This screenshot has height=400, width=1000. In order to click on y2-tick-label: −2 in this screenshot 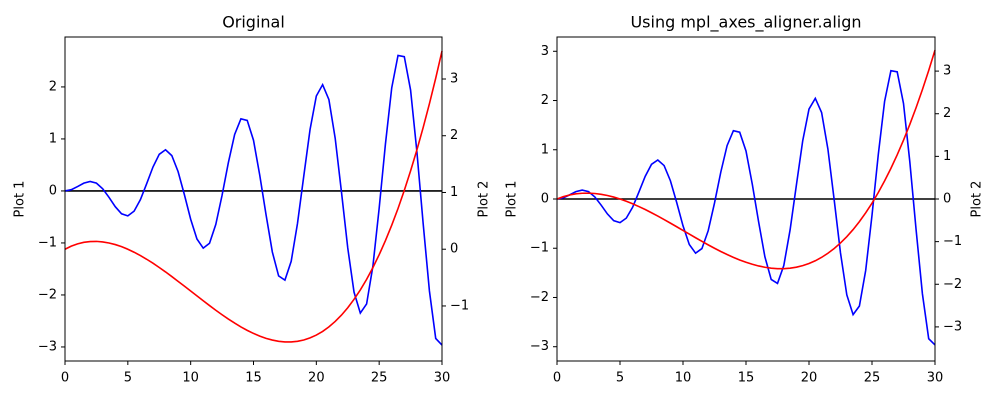, I will do `click(952, 284)`.